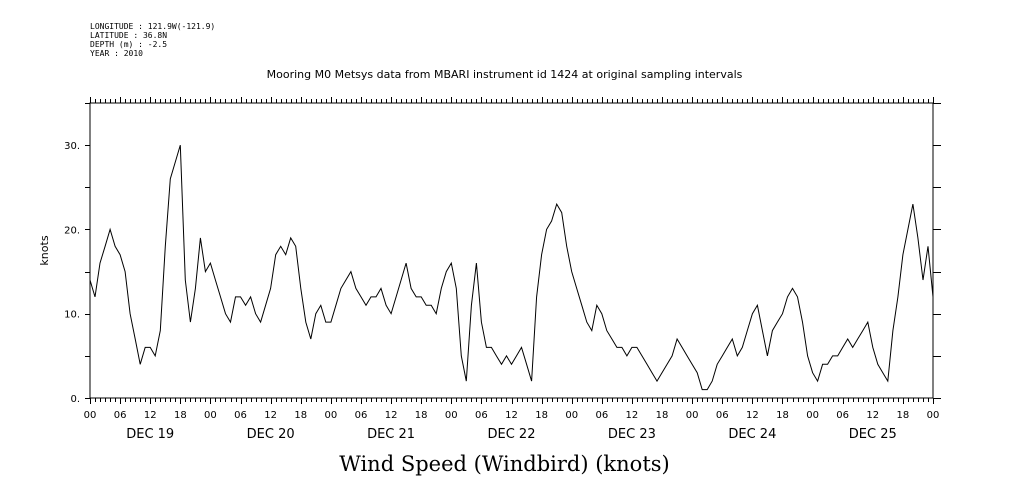  I want to click on x-day-label: DEC 21, so click(391, 434).